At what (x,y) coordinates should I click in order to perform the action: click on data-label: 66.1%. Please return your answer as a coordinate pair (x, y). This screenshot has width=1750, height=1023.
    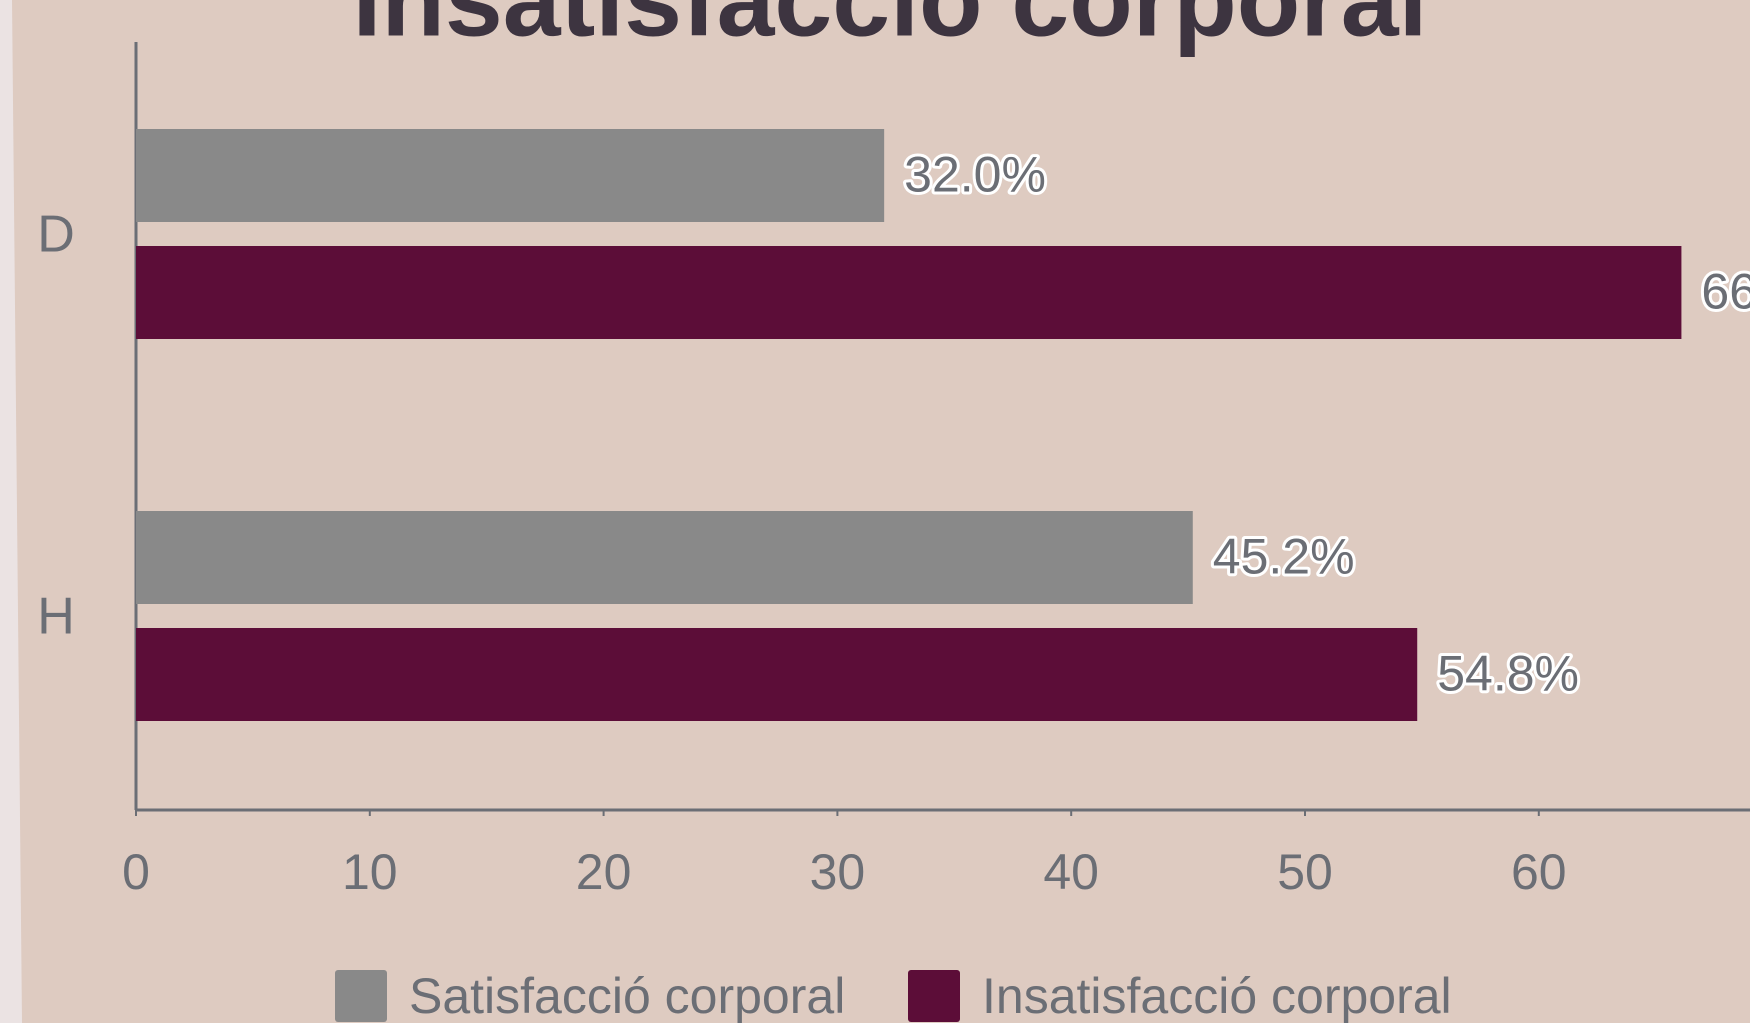
    Looking at the image, I should click on (1725, 292).